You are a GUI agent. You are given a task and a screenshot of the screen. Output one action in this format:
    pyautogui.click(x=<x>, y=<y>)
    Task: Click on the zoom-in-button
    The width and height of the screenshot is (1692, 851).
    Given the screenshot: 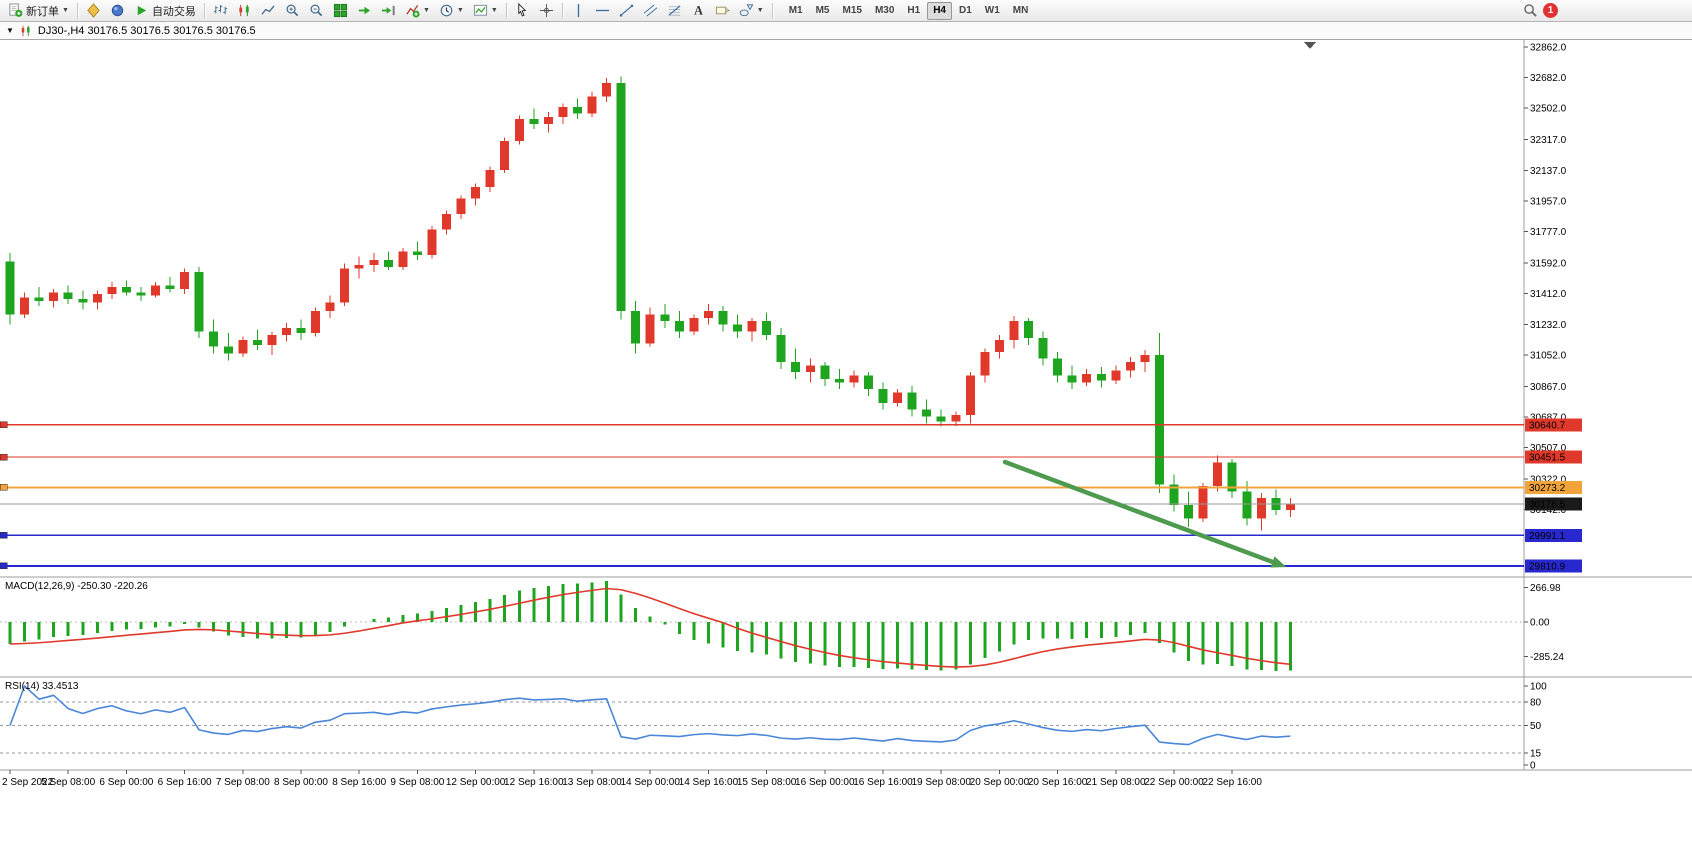 What is the action you would take?
    pyautogui.click(x=292, y=11)
    